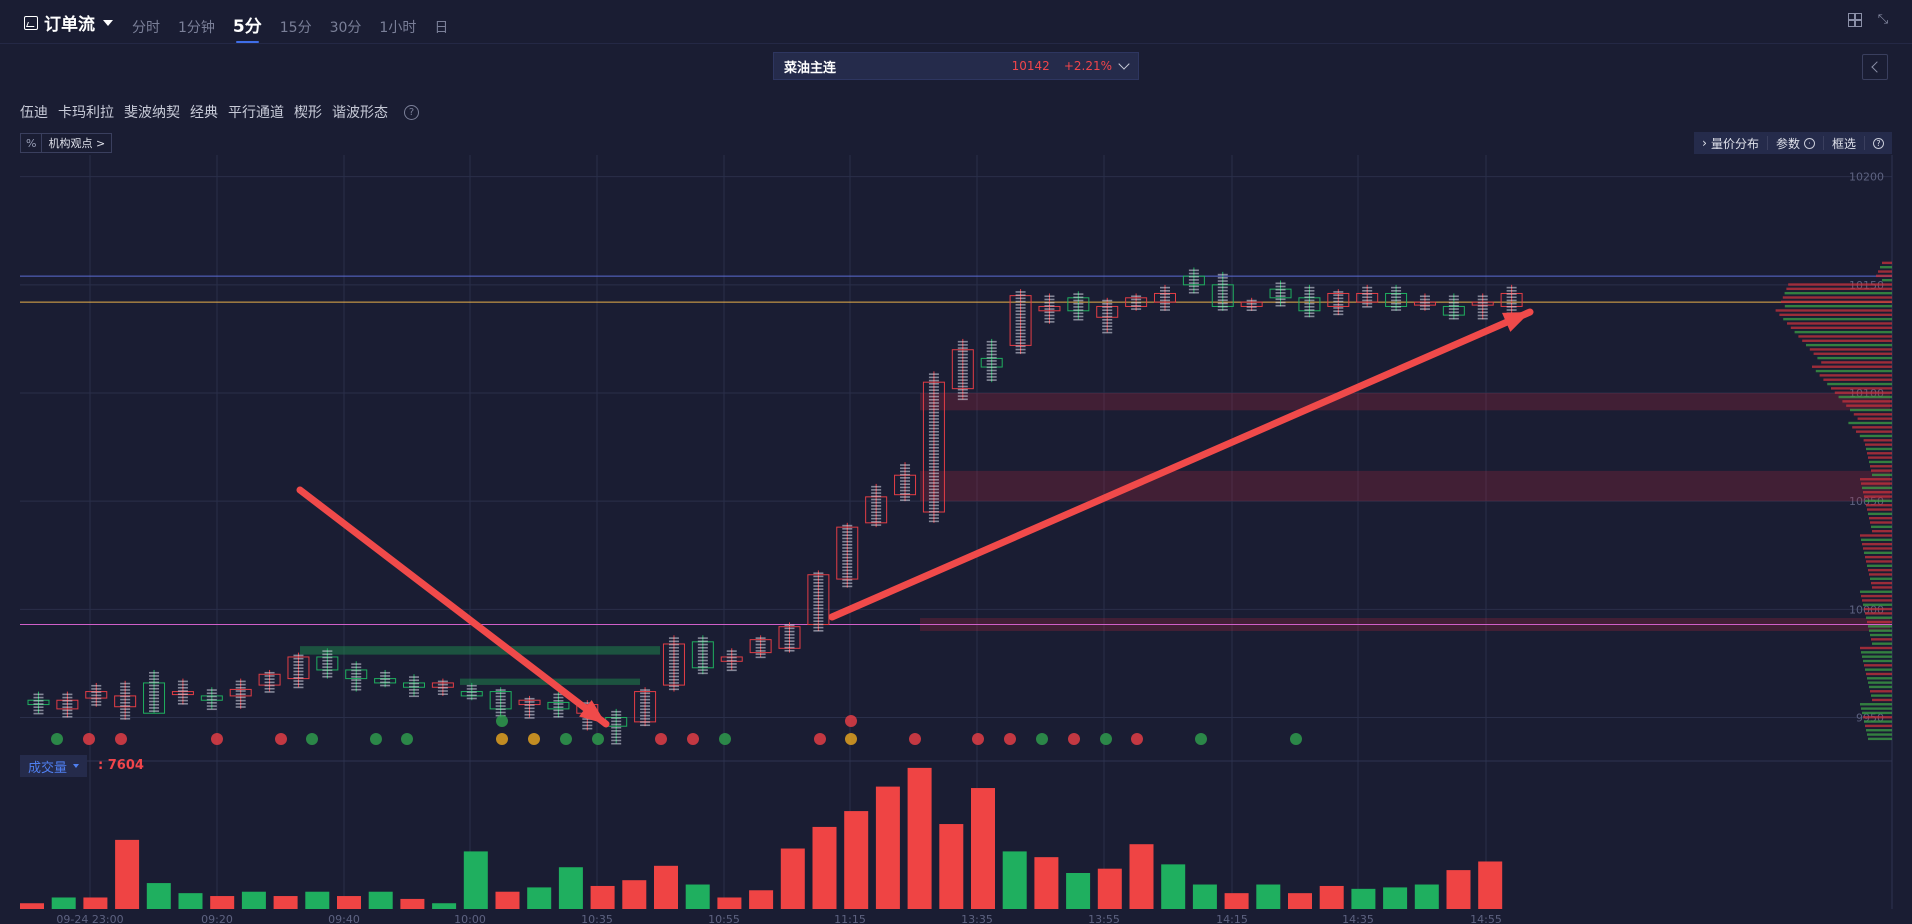 This screenshot has height=924, width=1912. Describe the element at coordinates (1875, 67) in the screenshot. I see `side-panel-toggle-button` at that location.